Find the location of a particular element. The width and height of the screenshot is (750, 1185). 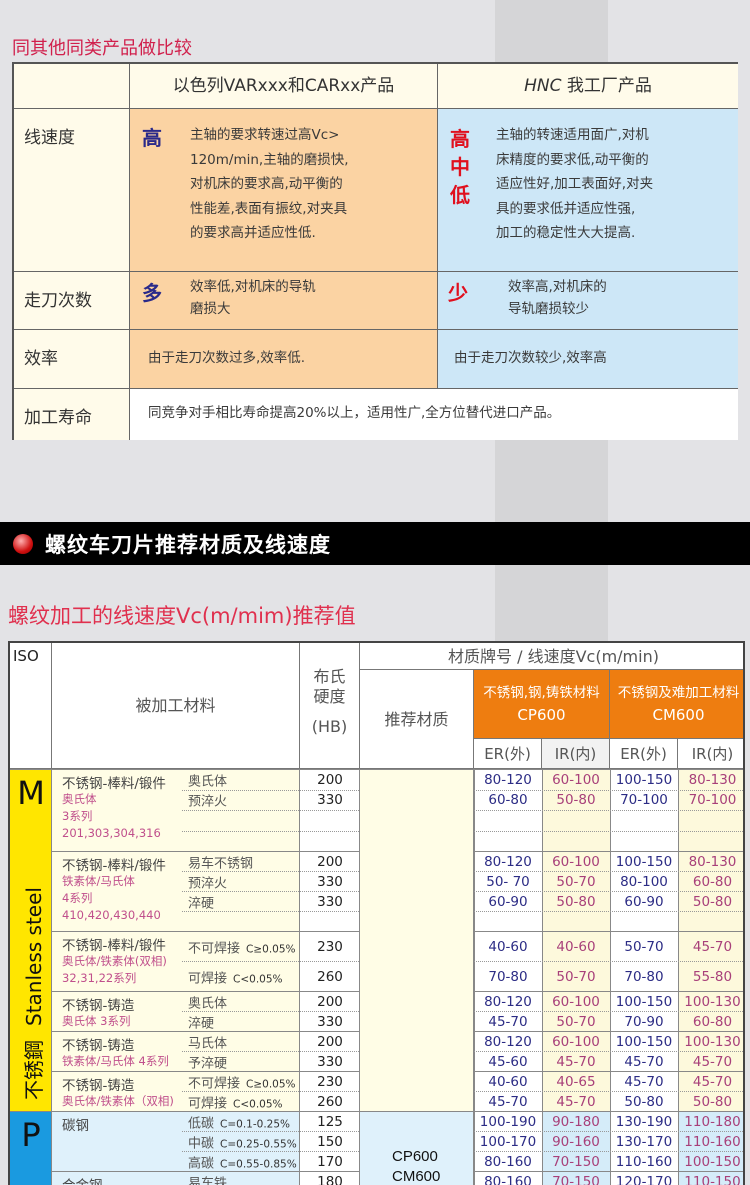

condition-note: C<0.05% is located at coordinates (258, 979).